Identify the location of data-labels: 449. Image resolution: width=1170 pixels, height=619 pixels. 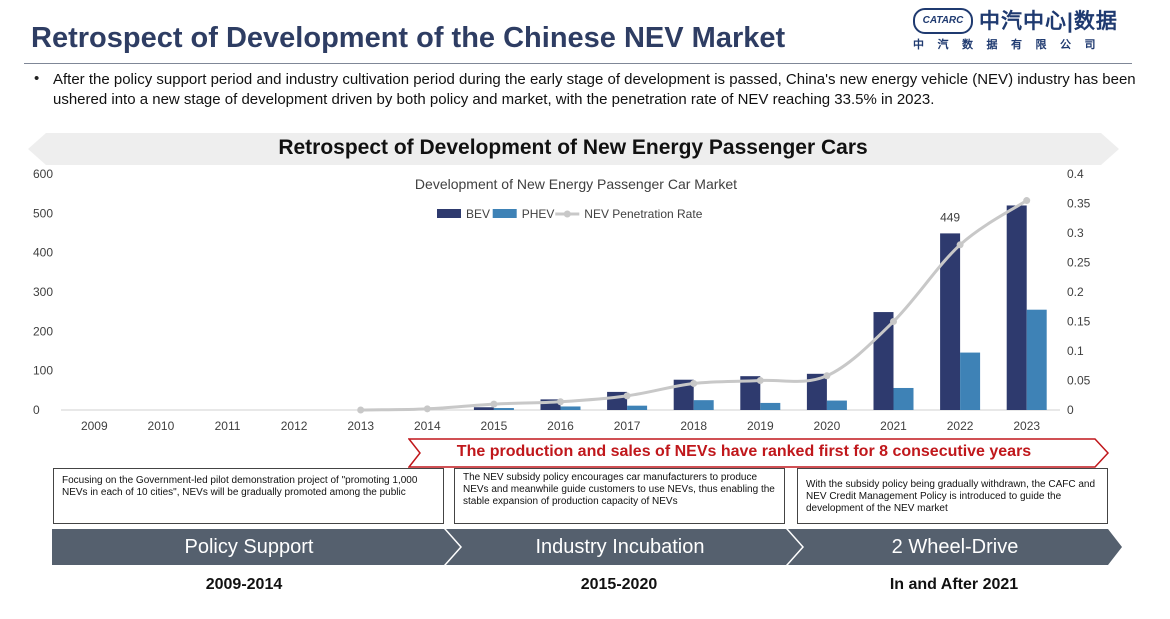
(950, 217).